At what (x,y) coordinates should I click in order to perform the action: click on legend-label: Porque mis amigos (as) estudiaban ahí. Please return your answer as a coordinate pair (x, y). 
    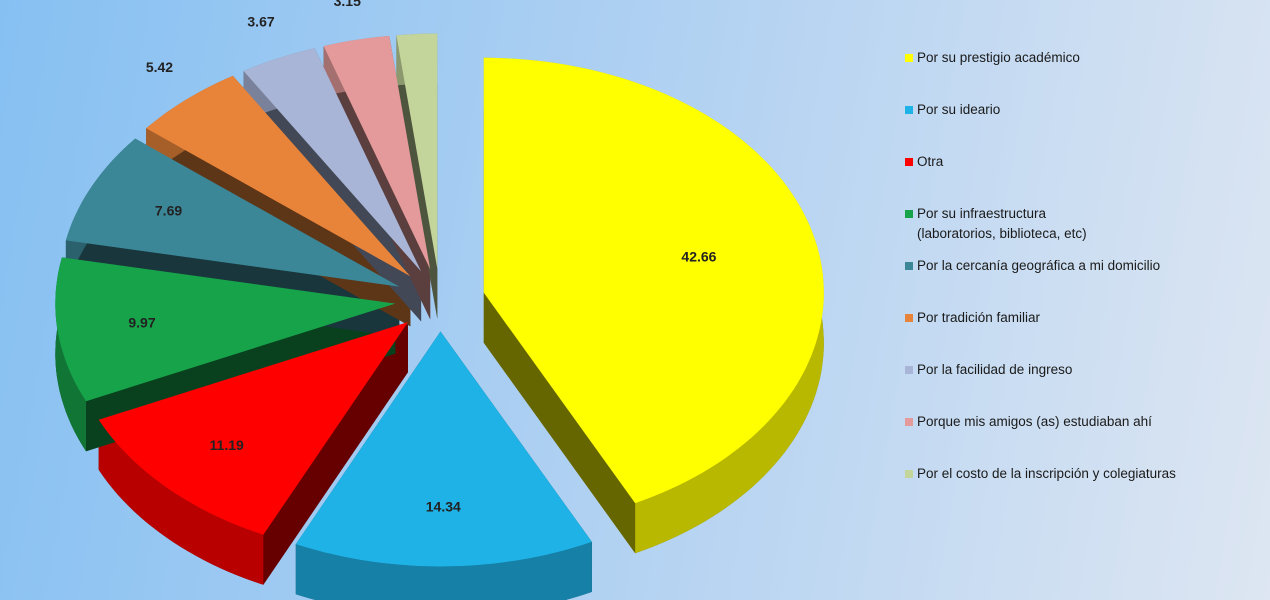
    Looking at the image, I should click on (1034, 421).